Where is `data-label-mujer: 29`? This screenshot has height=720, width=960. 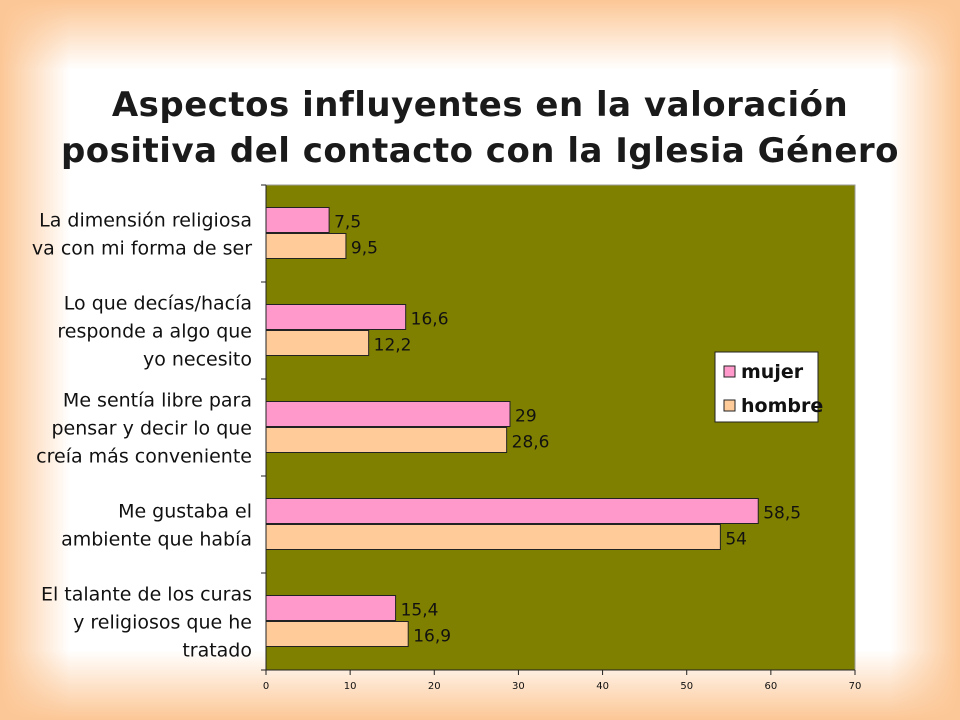
data-label-mujer: 29 is located at coordinates (526, 417).